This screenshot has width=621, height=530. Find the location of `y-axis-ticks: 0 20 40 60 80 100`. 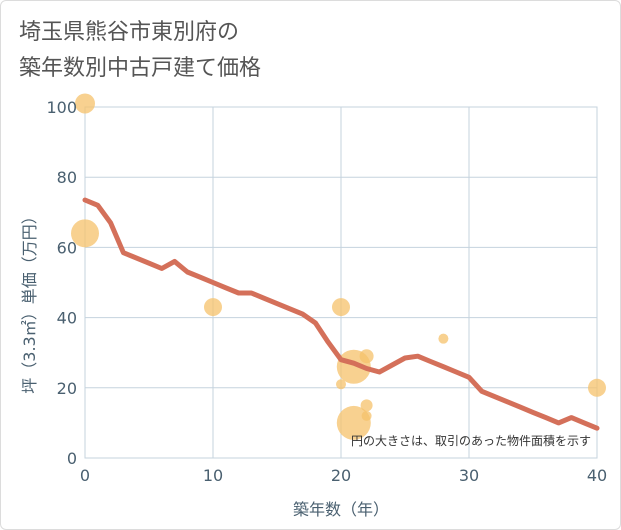

y-axis-ticks: 0 20 40 60 80 100 is located at coordinates (61, 283).